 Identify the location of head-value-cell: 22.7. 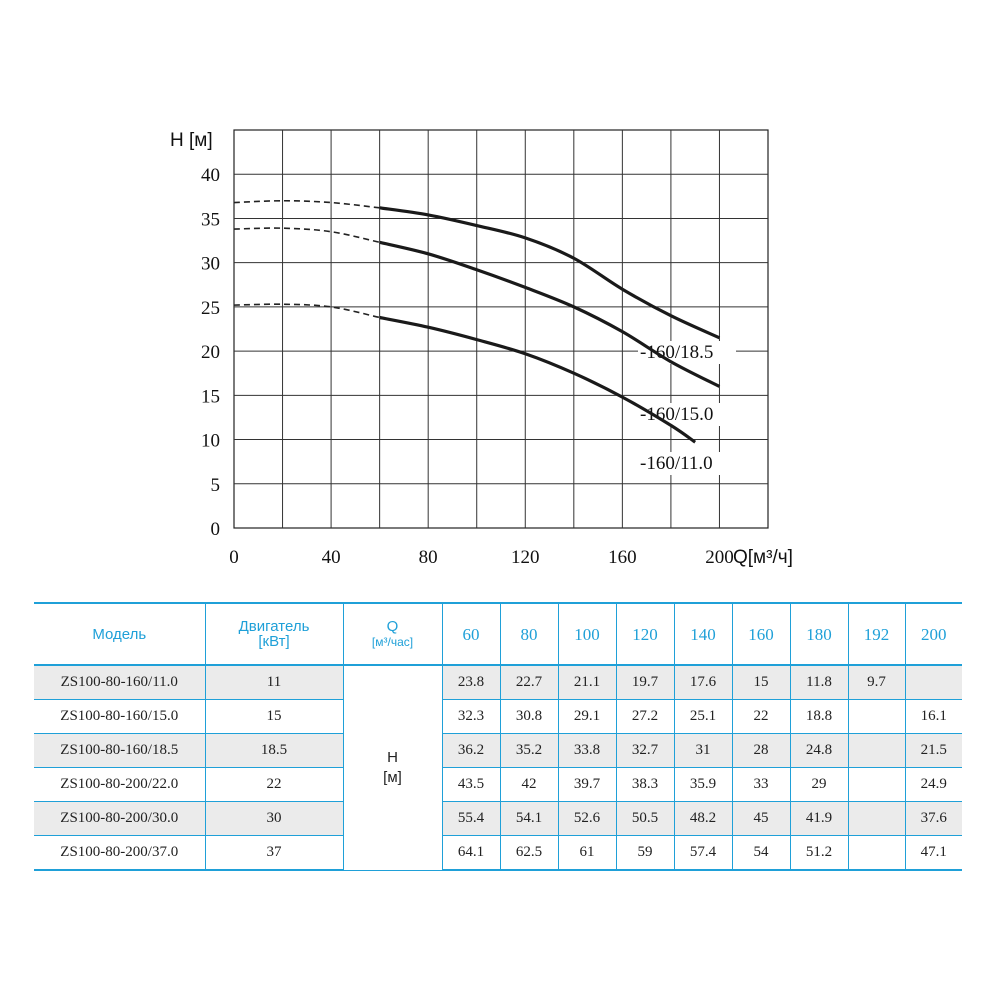
(529, 682).